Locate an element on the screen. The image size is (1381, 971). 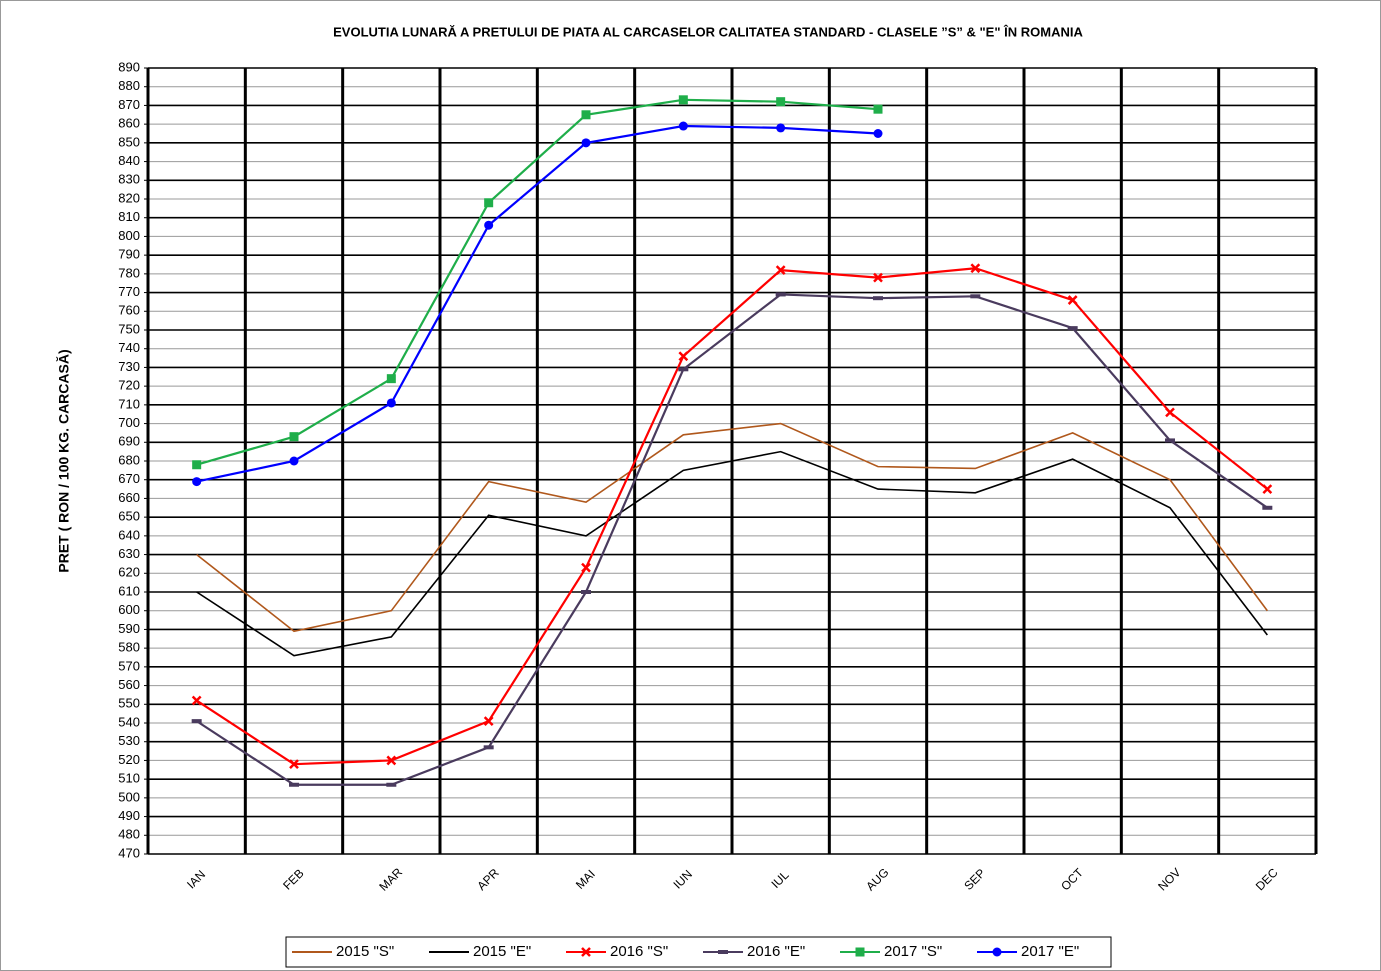
legend is located at coordinates (698, 952).